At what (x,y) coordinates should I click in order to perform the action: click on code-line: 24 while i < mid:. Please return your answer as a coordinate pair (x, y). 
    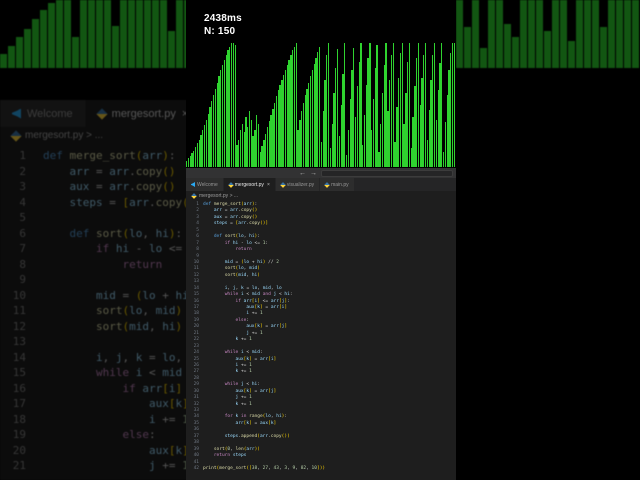
    Looking at the image, I should click on (321, 353).